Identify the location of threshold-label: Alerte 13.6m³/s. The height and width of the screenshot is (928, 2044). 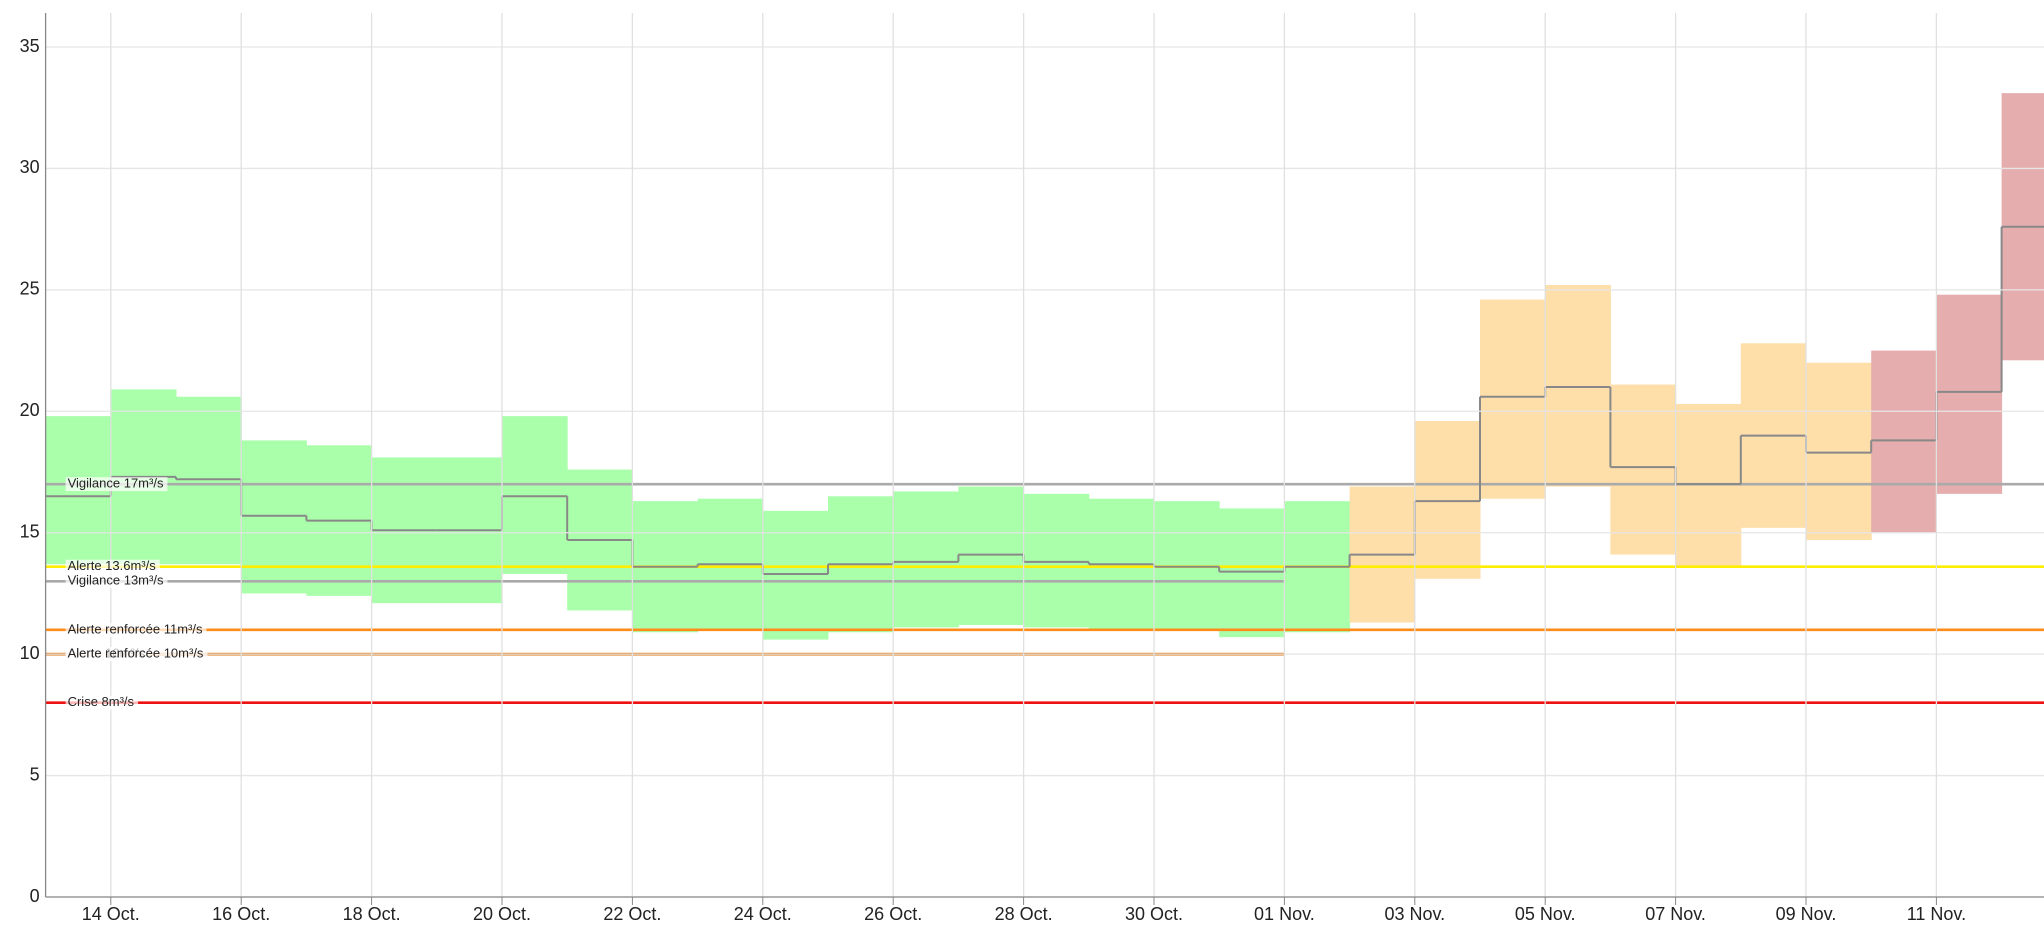
(112, 565).